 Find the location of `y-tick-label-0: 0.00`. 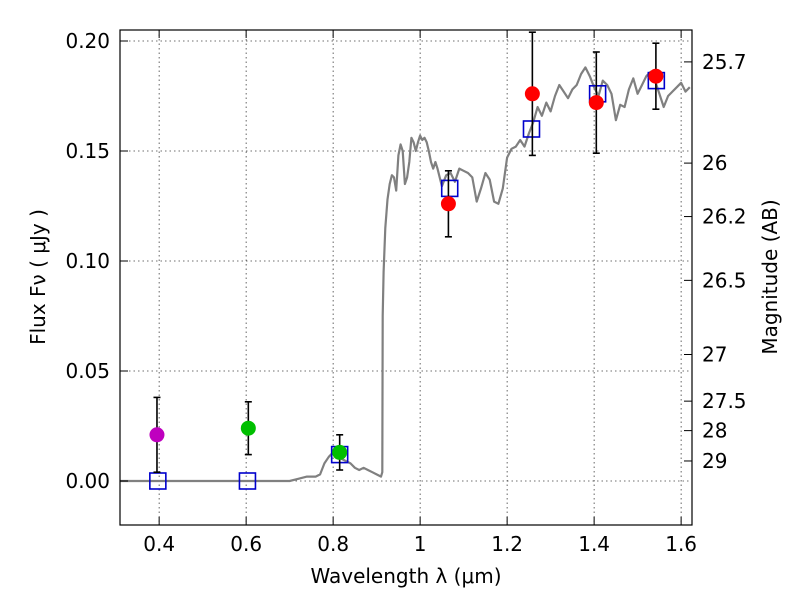

y-tick-label-0: 0.00 is located at coordinates (87, 481).